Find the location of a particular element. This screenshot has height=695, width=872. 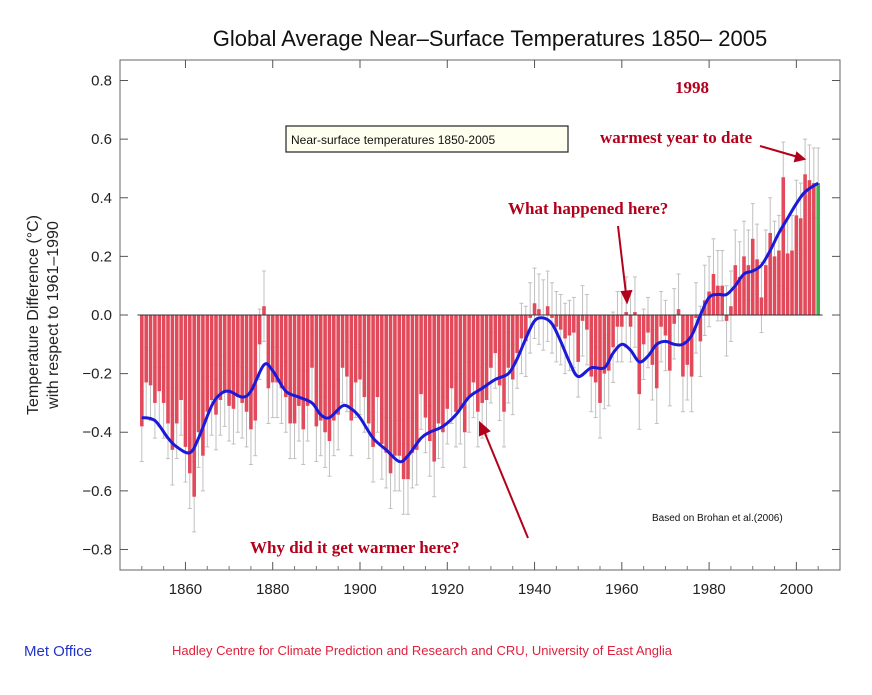

bar-1963 is located at coordinates (635, 313).